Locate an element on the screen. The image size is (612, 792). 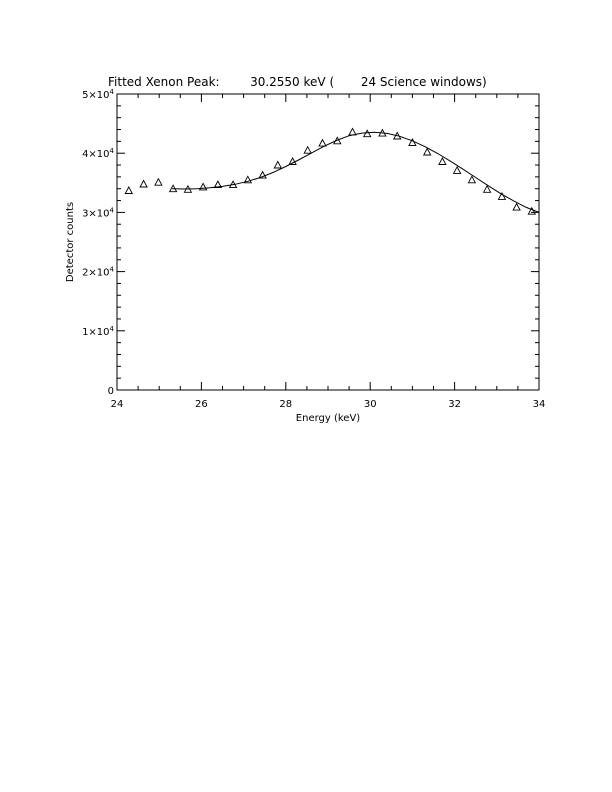
fit-curve is located at coordinates (355, 172).